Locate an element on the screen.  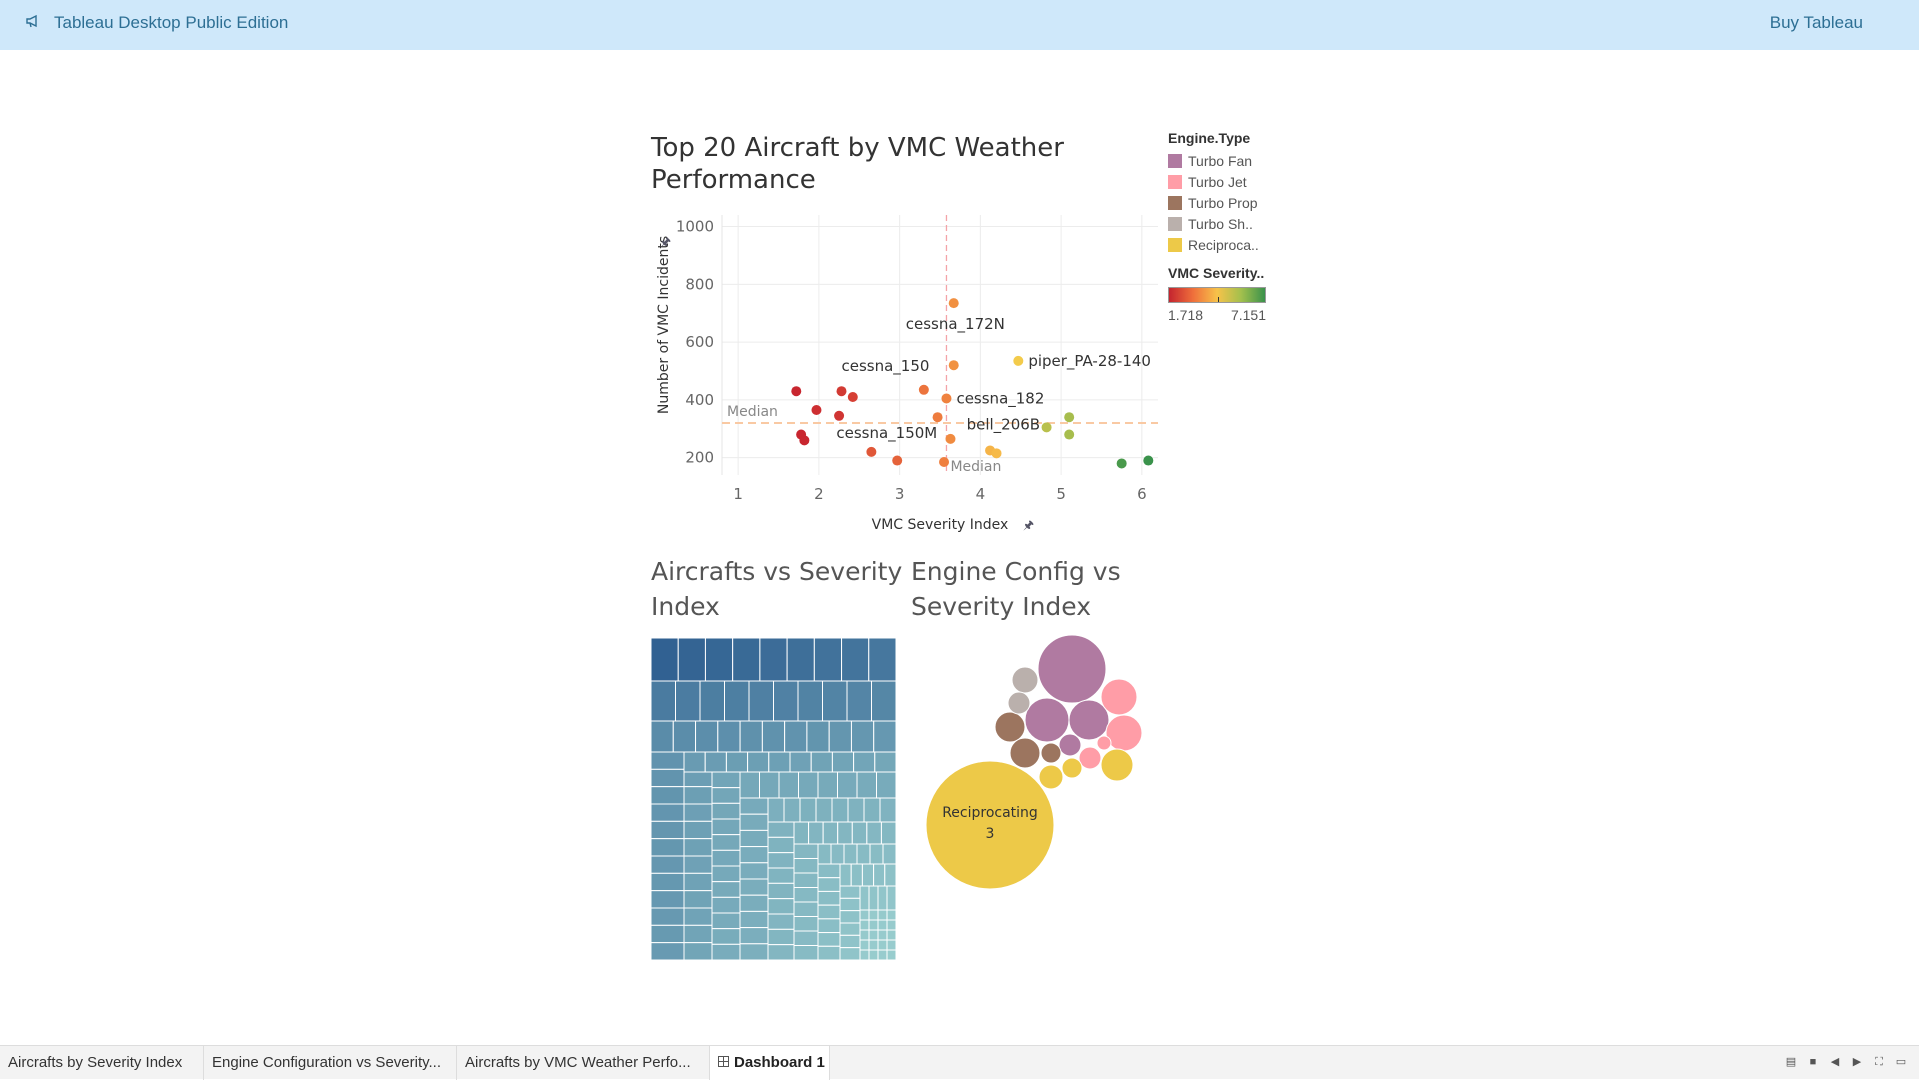
engine-legend-item: Turbo Prop is located at coordinates (1228, 202).